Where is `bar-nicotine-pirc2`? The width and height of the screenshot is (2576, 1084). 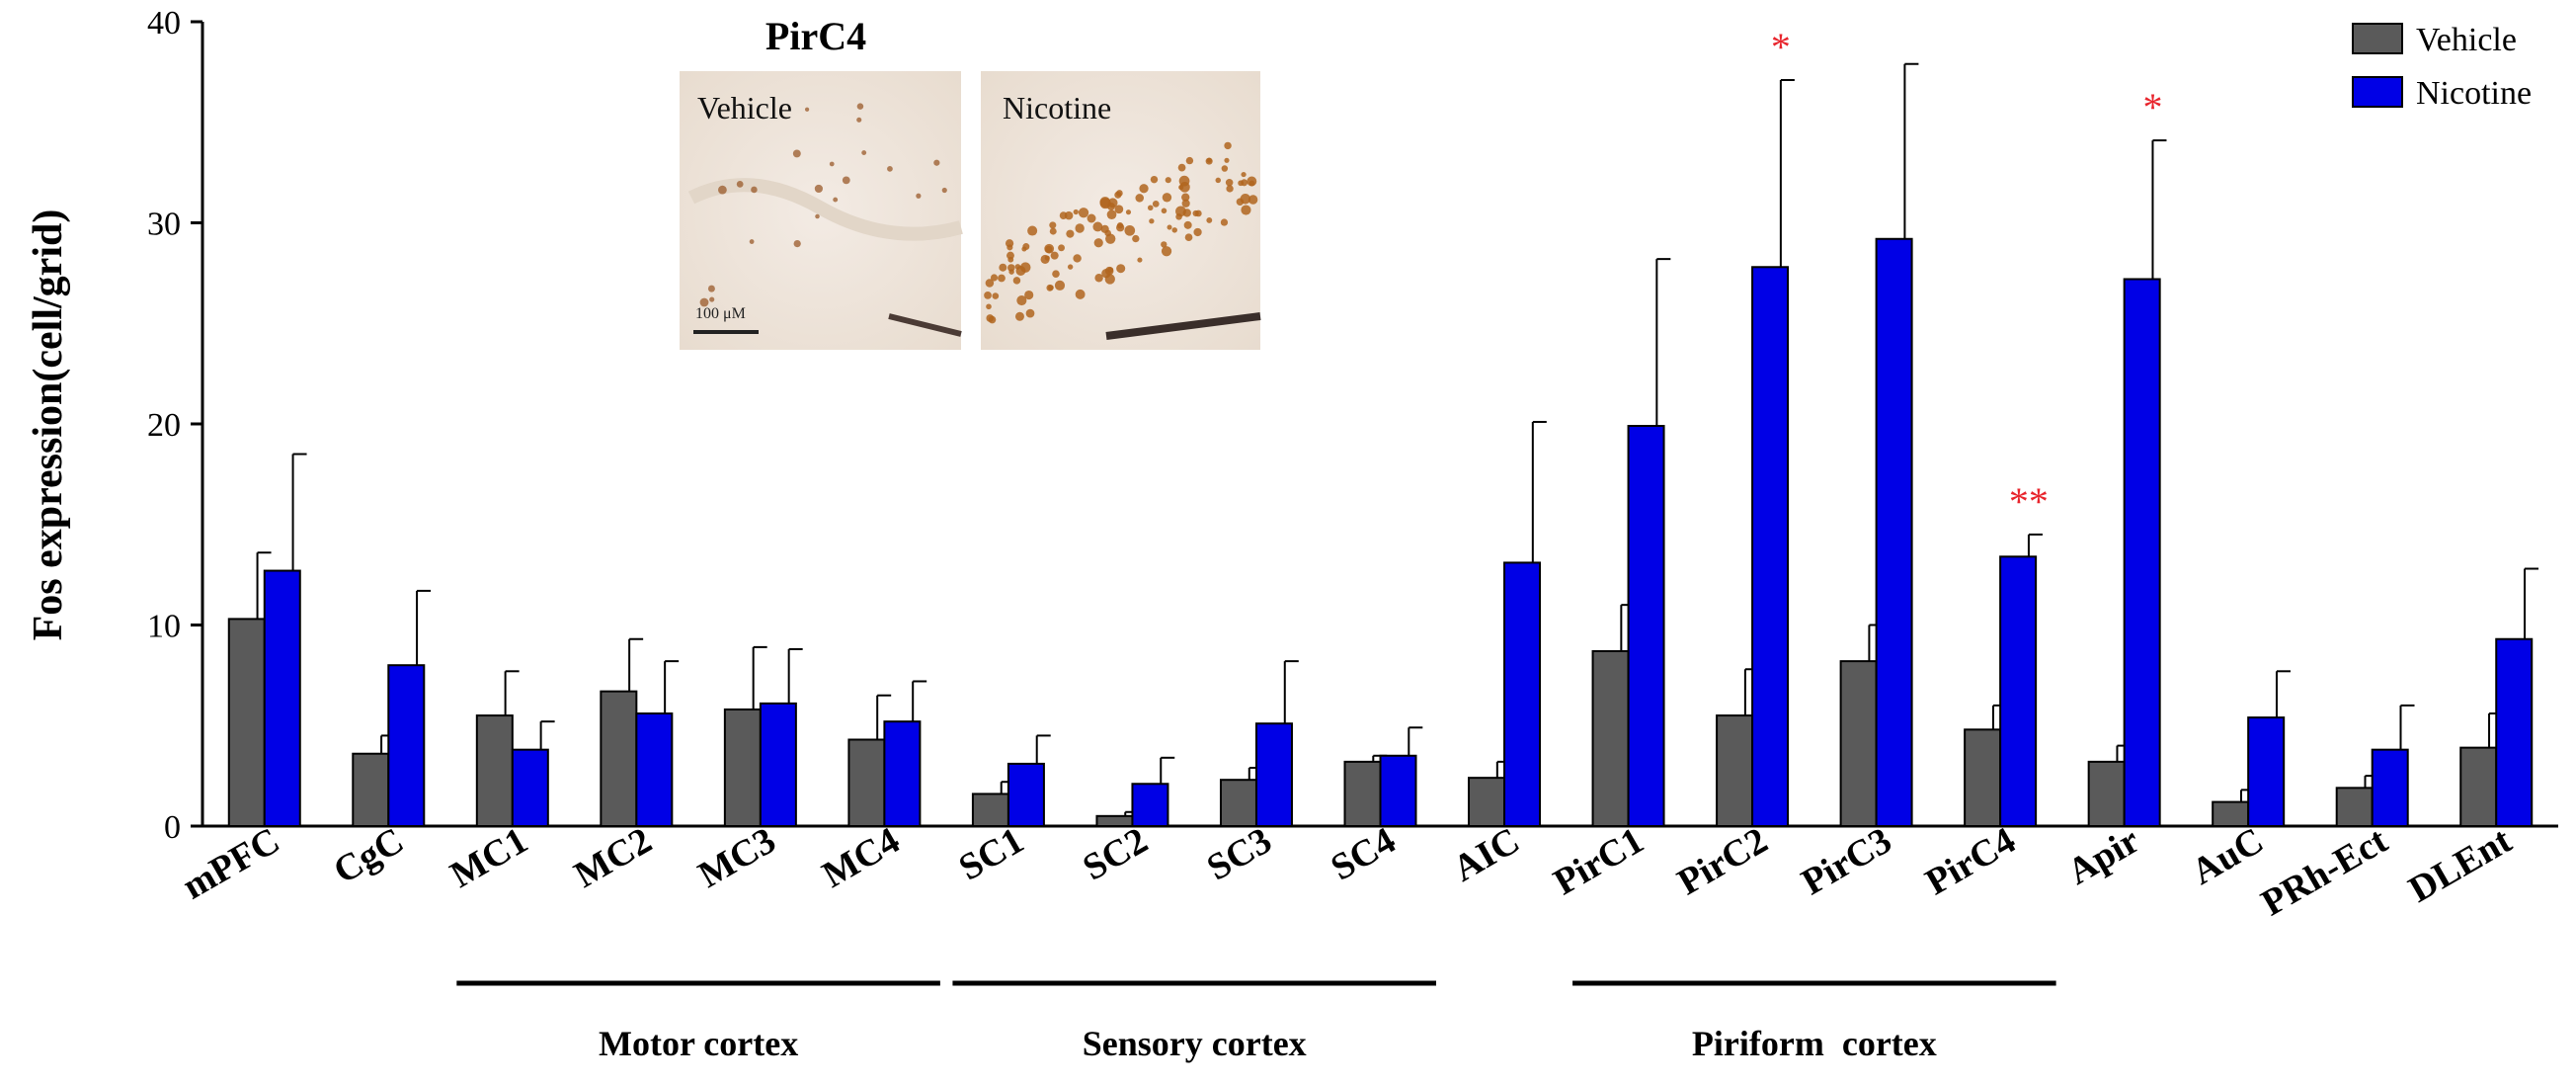
bar-nicotine-pirc2 is located at coordinates (1770, 546).